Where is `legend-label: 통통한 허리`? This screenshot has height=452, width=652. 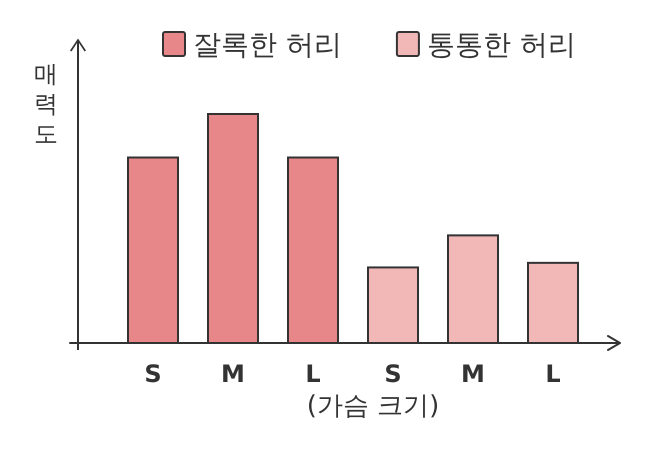 legend-label: 통통한 허리 is located at coordinates (501, 44).